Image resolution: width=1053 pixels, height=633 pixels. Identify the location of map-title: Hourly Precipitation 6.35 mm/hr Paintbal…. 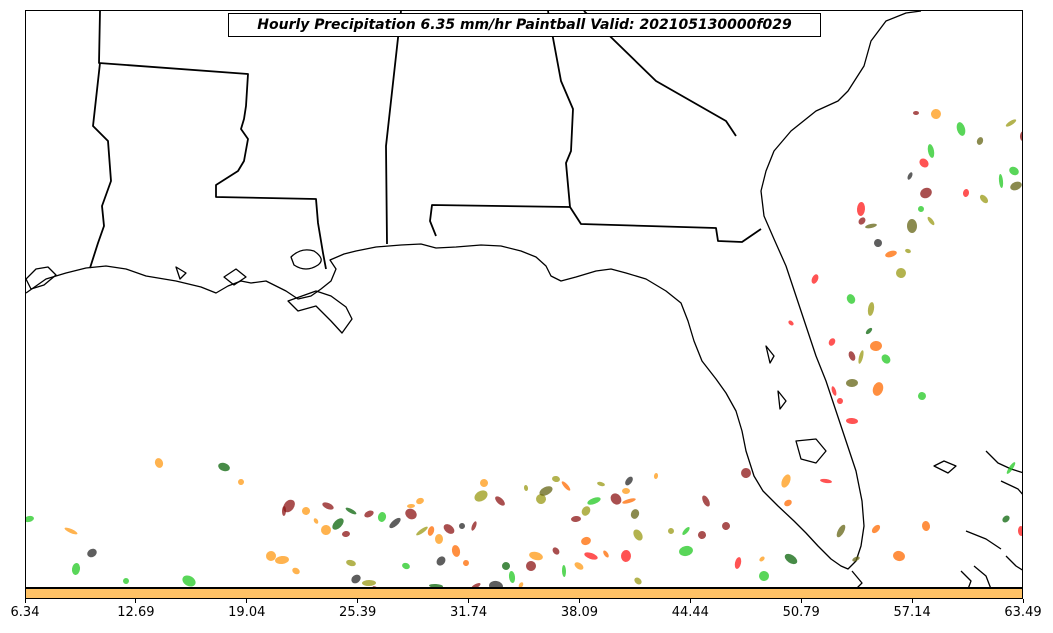
(524, 25).